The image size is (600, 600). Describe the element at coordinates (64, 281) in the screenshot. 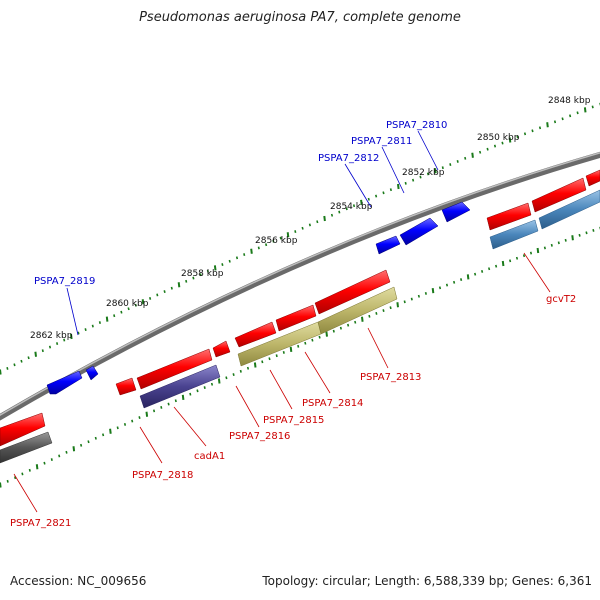

I see `gene-label: PSPA7_2819` at that location.